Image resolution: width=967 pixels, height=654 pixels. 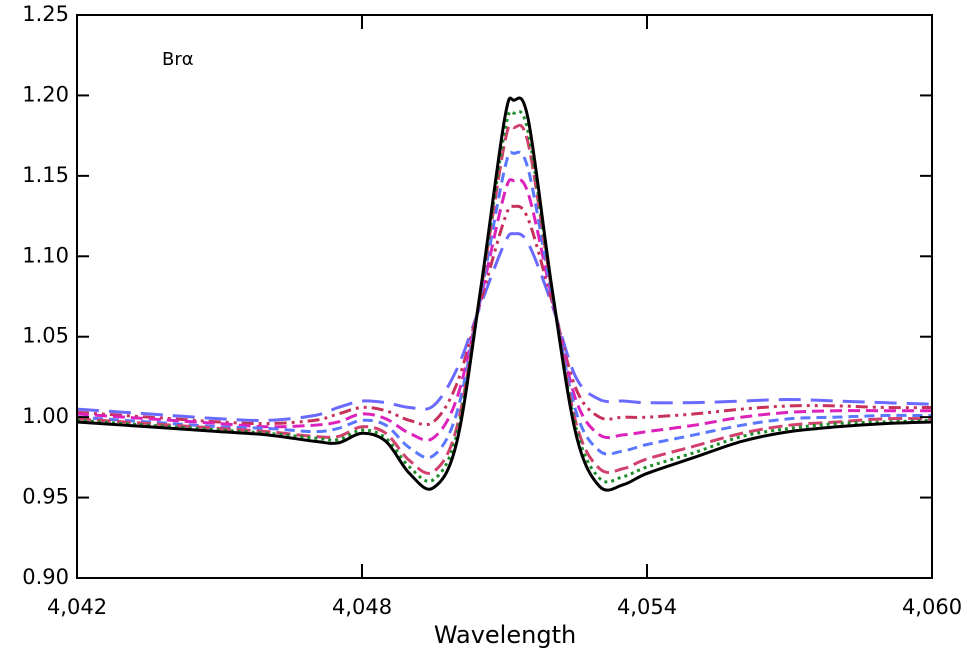 I want to click on y-tick-label: 0.90, so click(x=45, y=577).